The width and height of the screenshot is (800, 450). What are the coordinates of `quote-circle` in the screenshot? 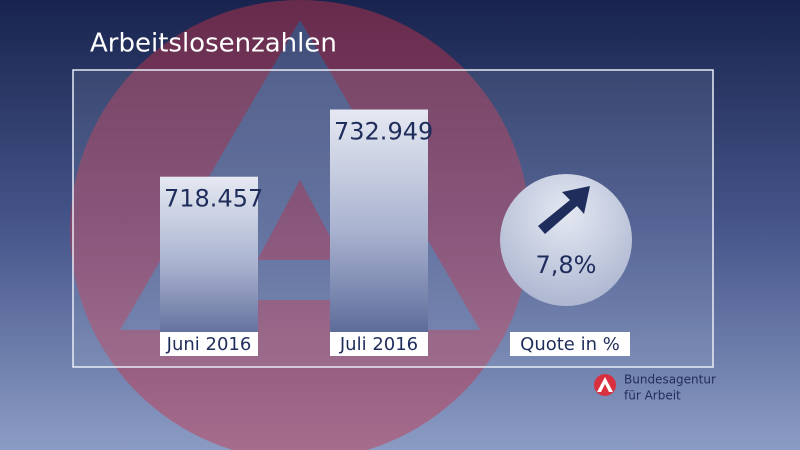 It's located at (566, 240).